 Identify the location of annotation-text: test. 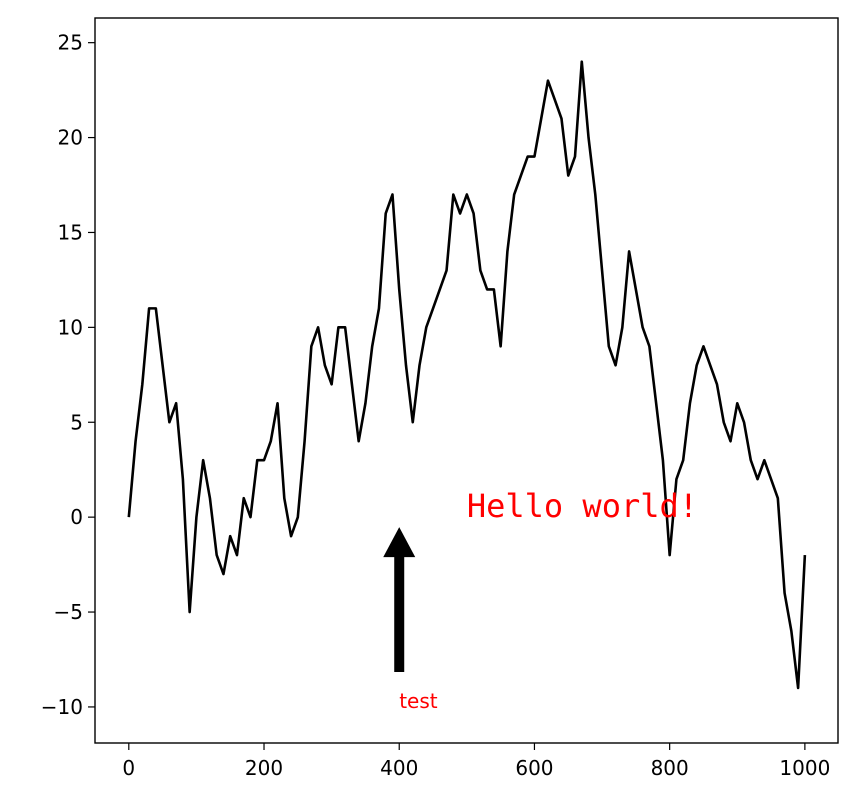
(418, 701).